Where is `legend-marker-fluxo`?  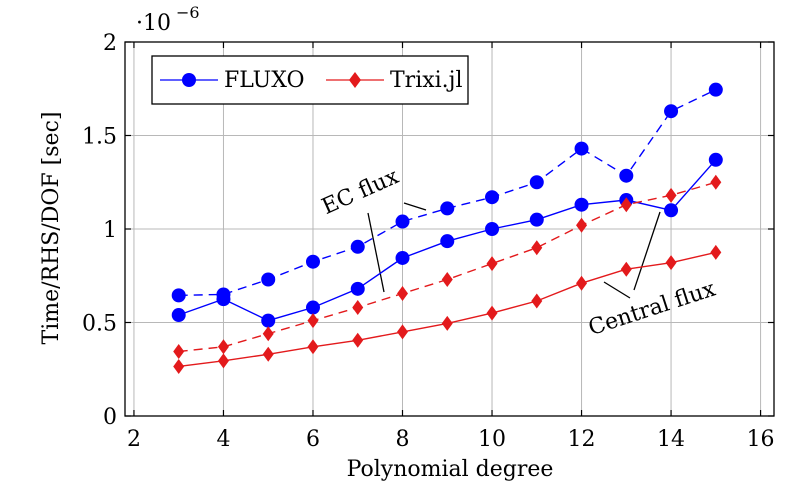 legend-marker-fluxo is located at coordinates (189, 80).